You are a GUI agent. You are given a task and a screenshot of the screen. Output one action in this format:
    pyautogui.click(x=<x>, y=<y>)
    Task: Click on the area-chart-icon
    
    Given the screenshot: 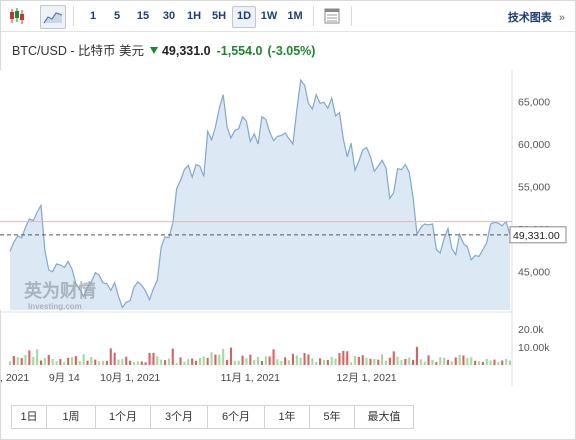 What is the action you would take?
    pyautogui.click(x=53, y=17)
    